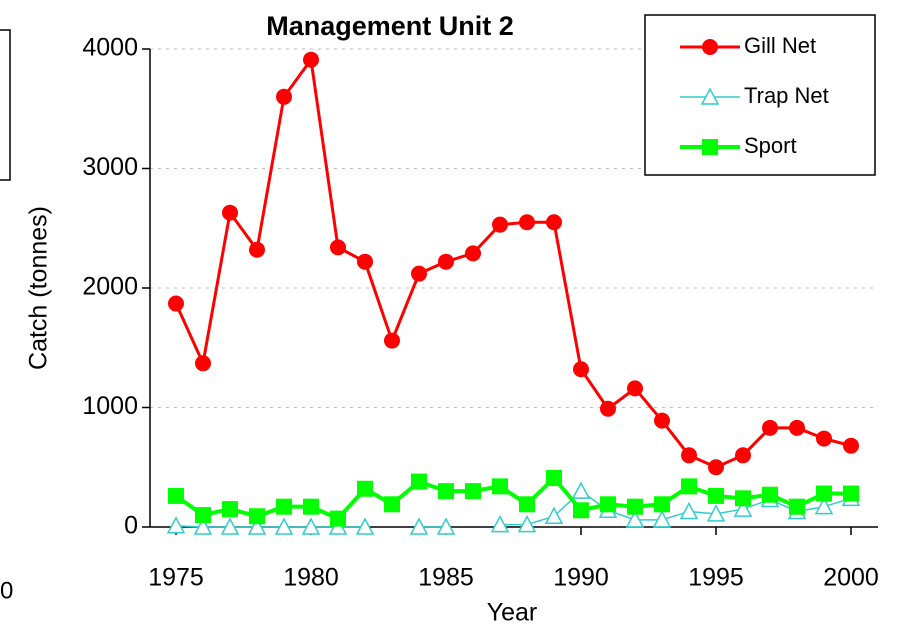 The width and height of the screenshot is (905, 633). Describe the element at coordinates (6, 590) in the screenshot. I see `fragment-label: 0` at that location.